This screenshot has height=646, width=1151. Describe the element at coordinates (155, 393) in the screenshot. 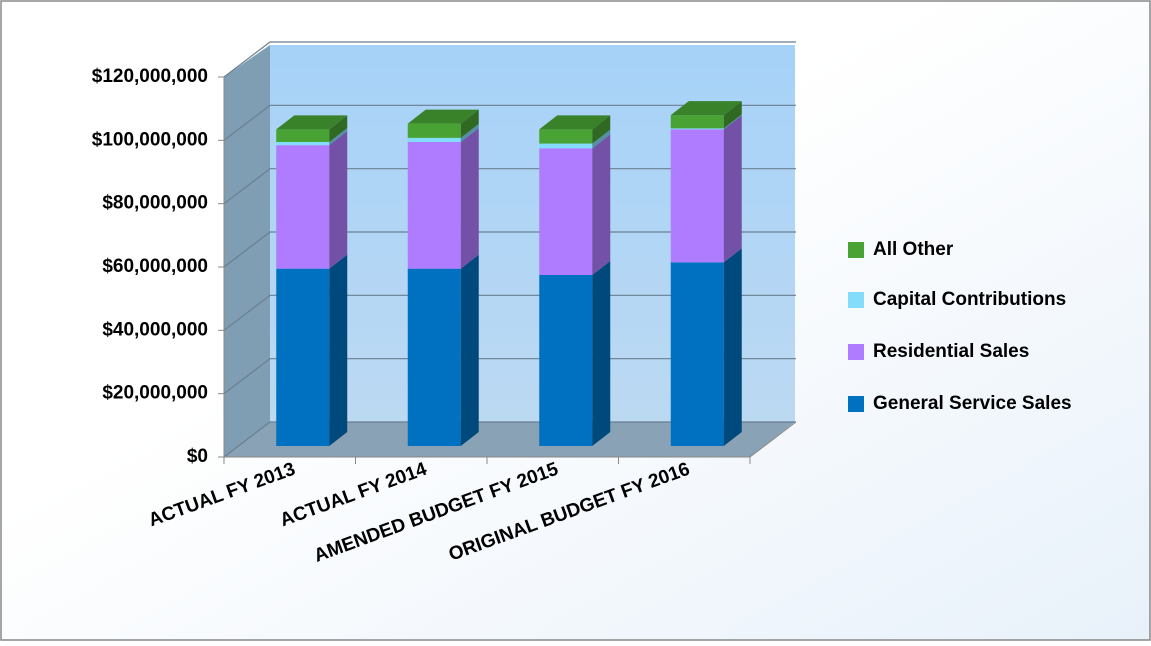

I see `y-tick-label: $20,000,000` at that location.